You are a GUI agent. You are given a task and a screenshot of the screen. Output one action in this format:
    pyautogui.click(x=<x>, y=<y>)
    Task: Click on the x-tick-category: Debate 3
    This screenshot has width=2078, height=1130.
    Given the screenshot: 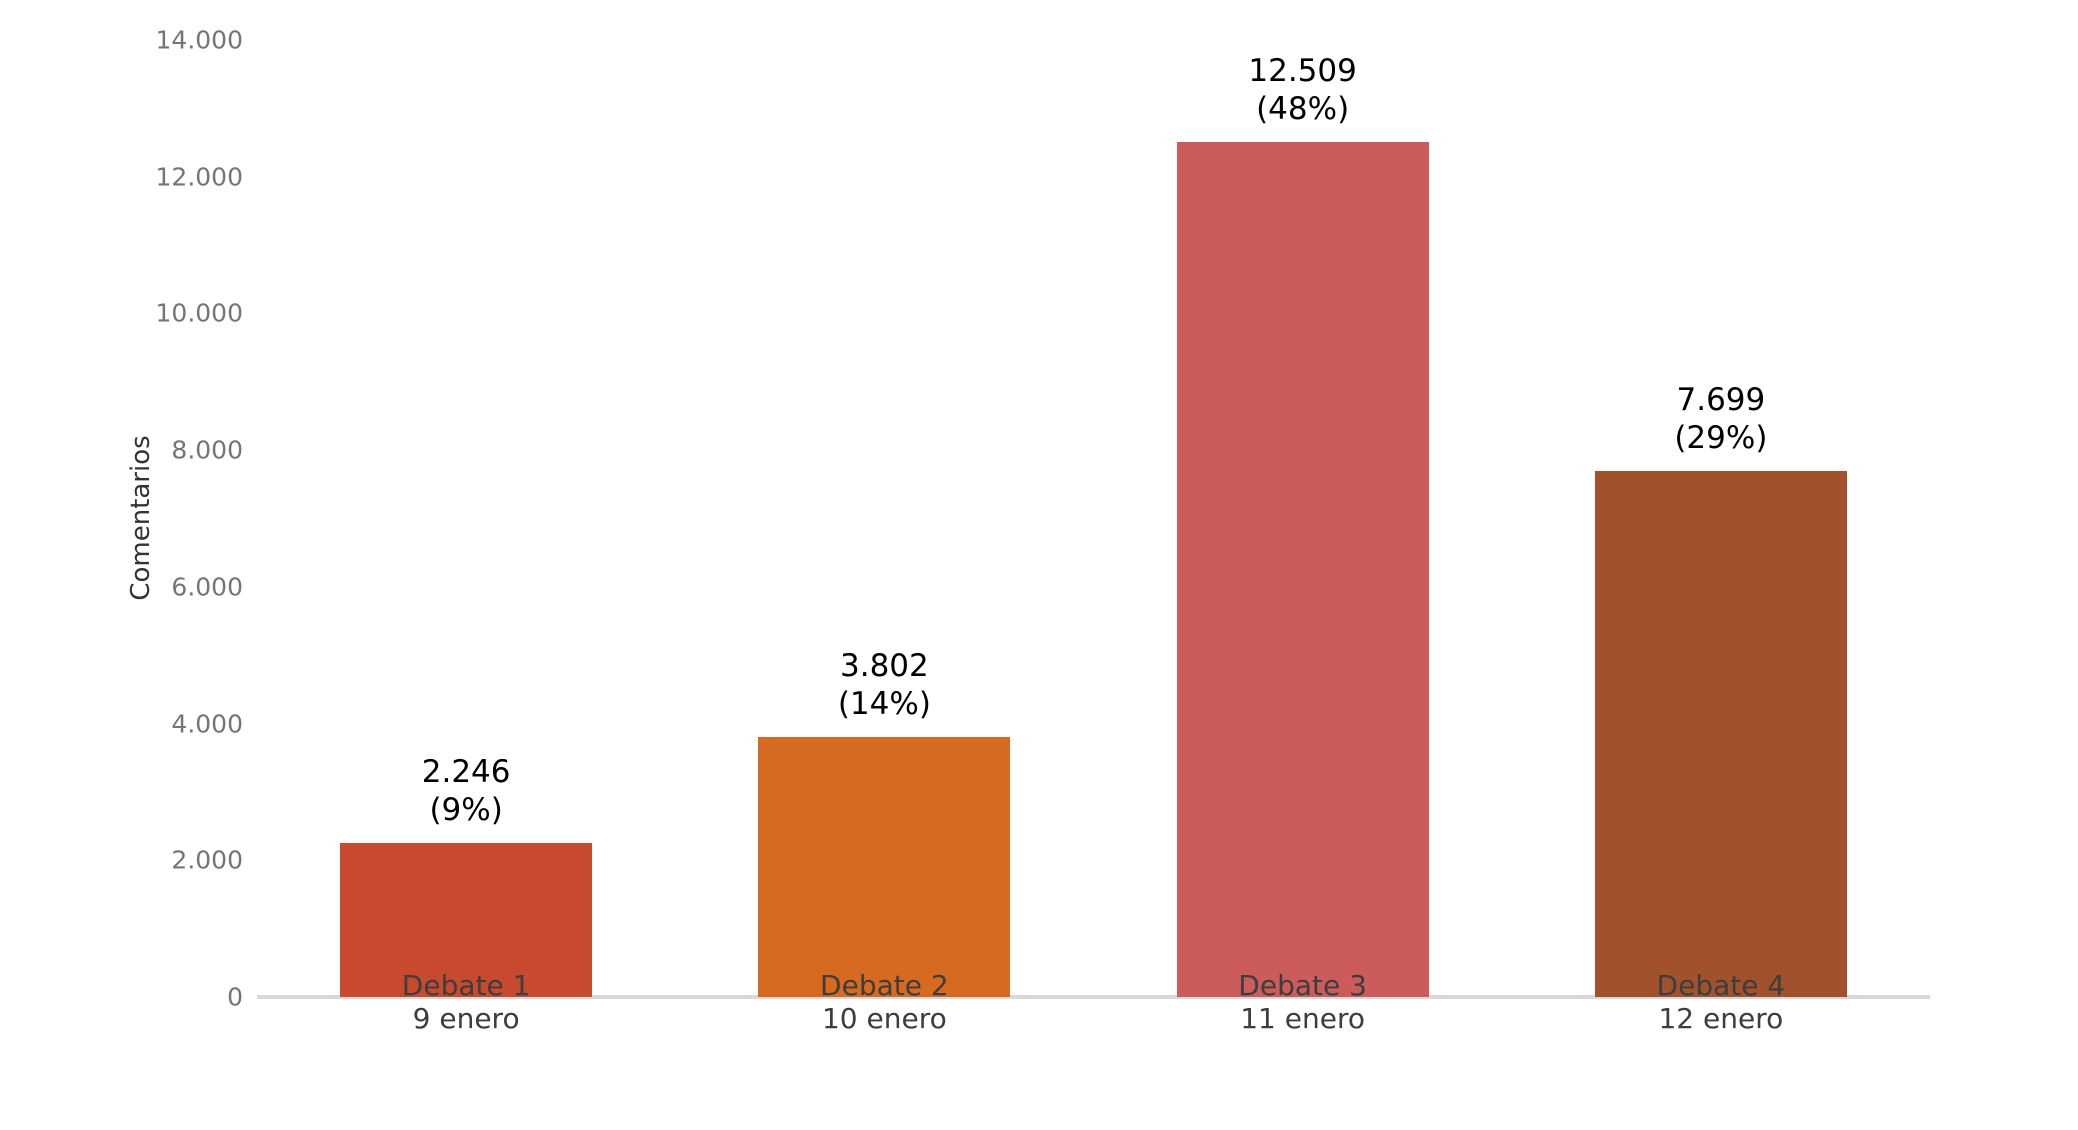 What is the action you would take?
    pyautogui.click(x=1302, y=985)
    